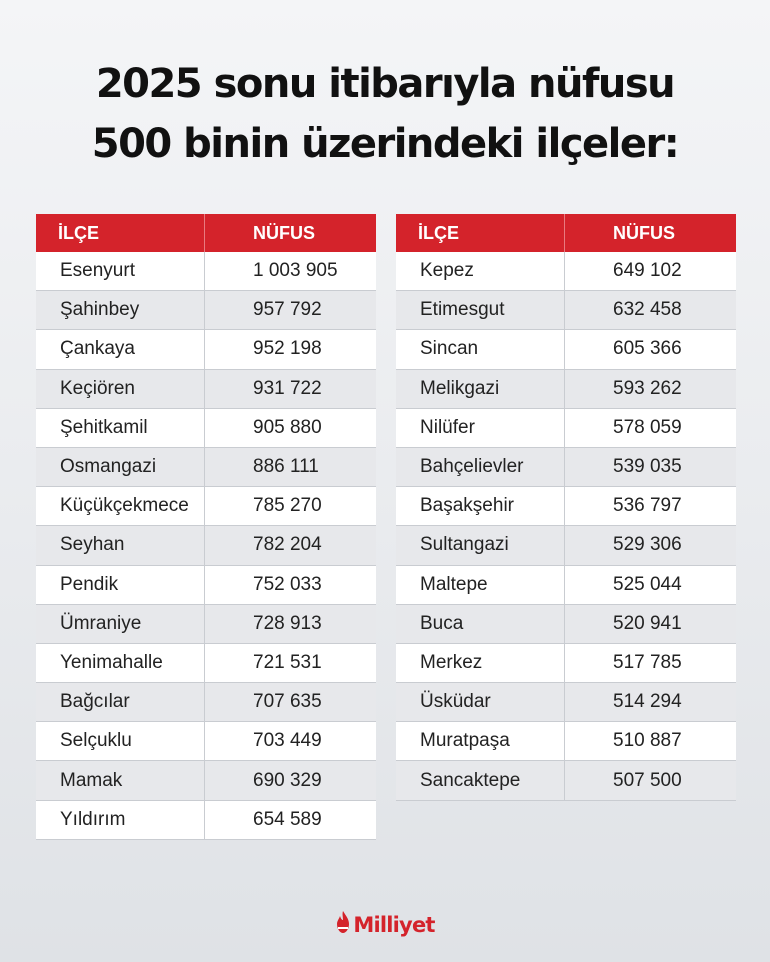 The image size is (770, 962). I want to click on population-cell: 605 366, so click(647, 349).